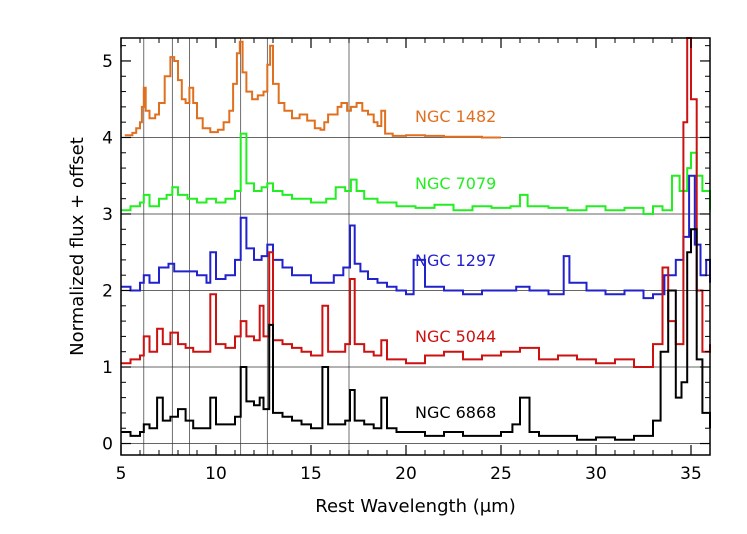 The image size is (747, 534). I want to click on y-tick-label-5: 5, so click(107, 62).